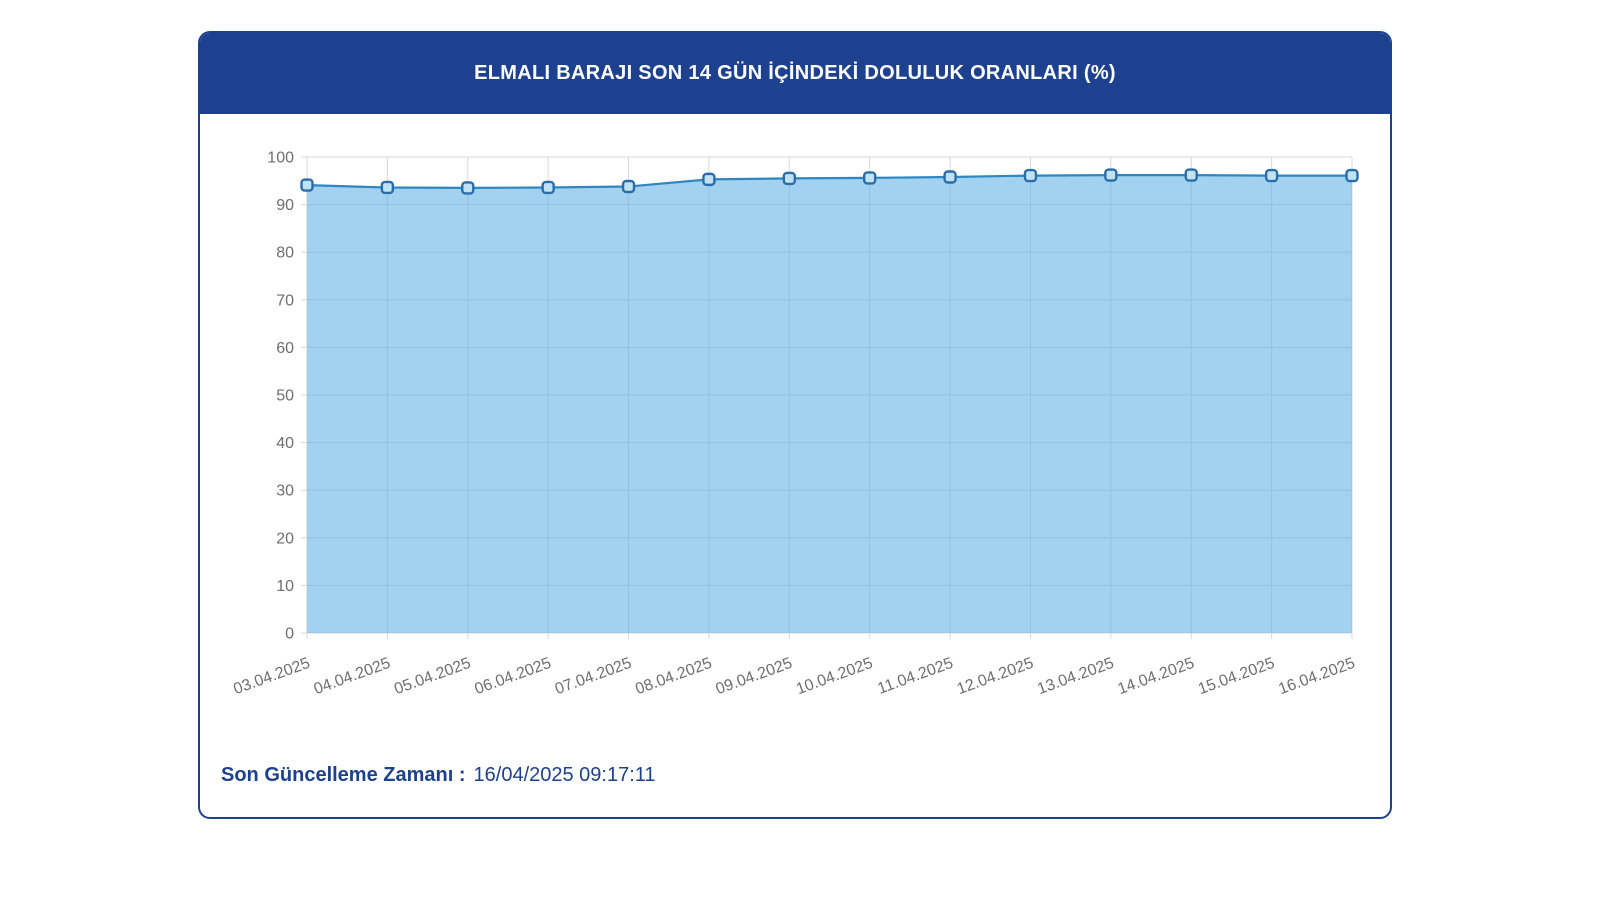  I want to click on x-tick-label: 06.04.2025, so click(512, 676).